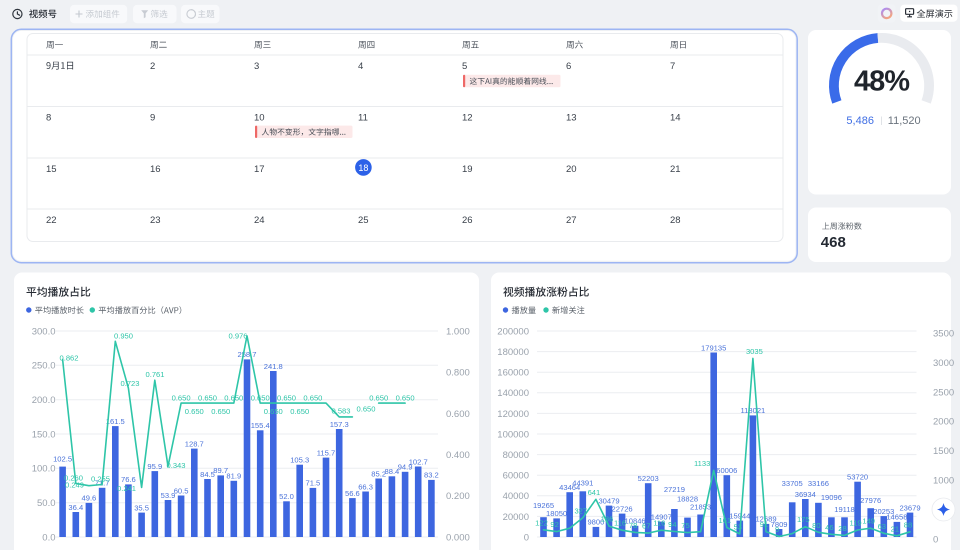 The width and height of the screenshot is (960, 550). I want to click on svg-text: 3, so click(256, 66).